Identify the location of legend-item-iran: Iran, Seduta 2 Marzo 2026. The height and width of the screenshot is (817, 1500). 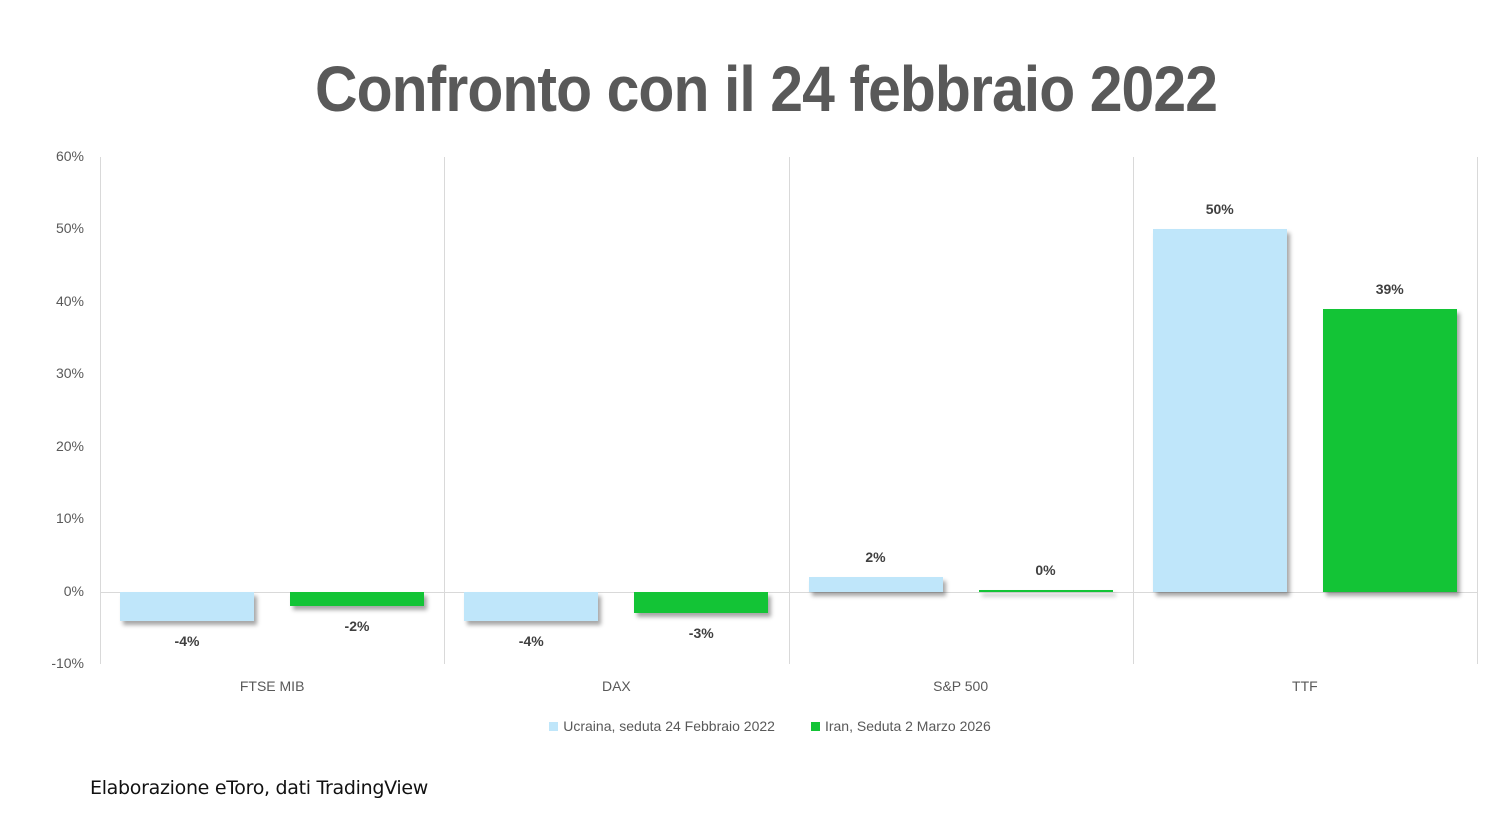
(900, 726).